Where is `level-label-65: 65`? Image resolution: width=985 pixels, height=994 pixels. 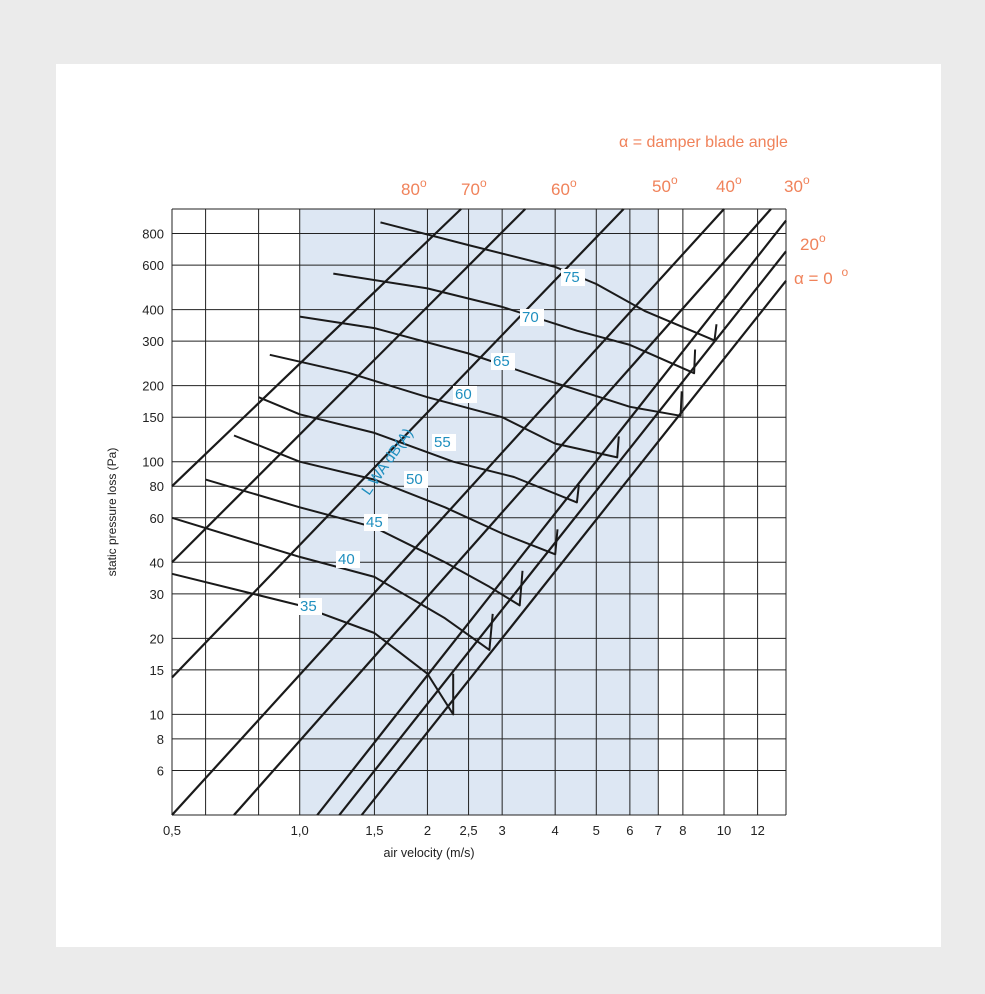
level-label-65: 65 is located at coordinates (501, 361).